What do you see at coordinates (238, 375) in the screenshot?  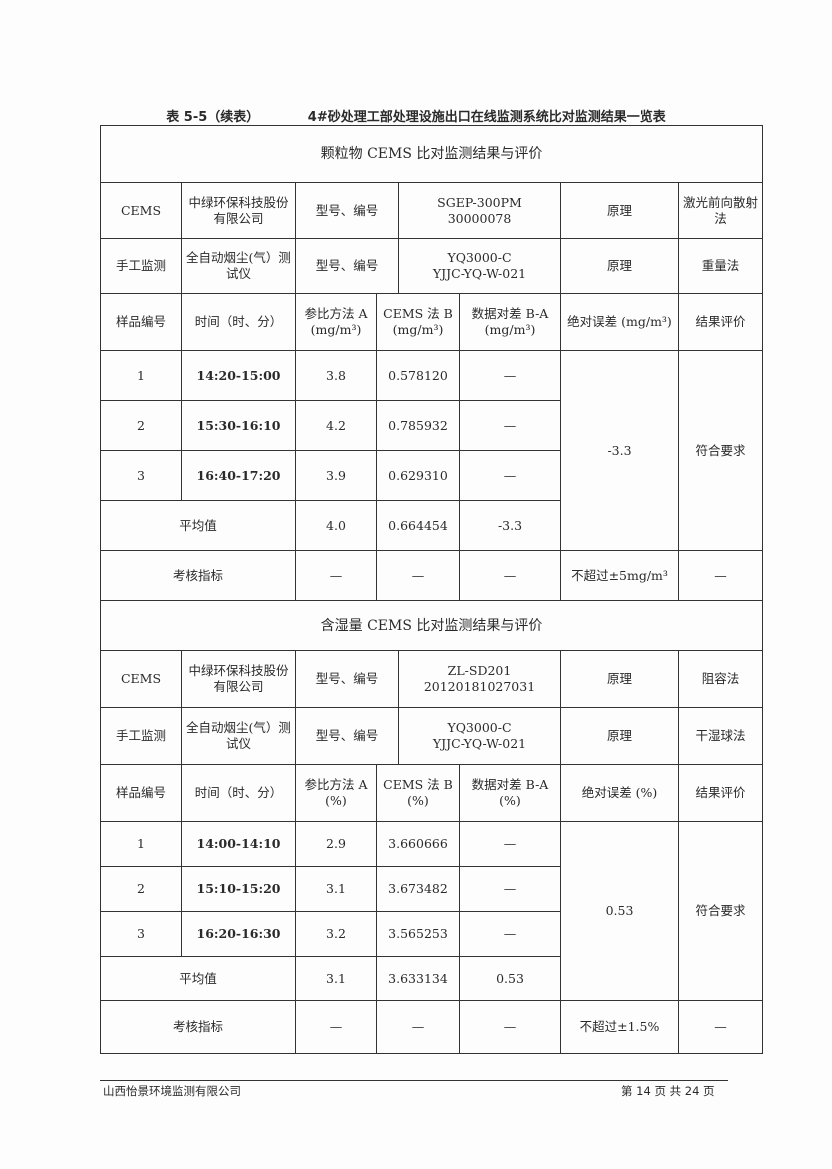 I see `cell: 14:20-15:00` at bounding box center [238, 375].